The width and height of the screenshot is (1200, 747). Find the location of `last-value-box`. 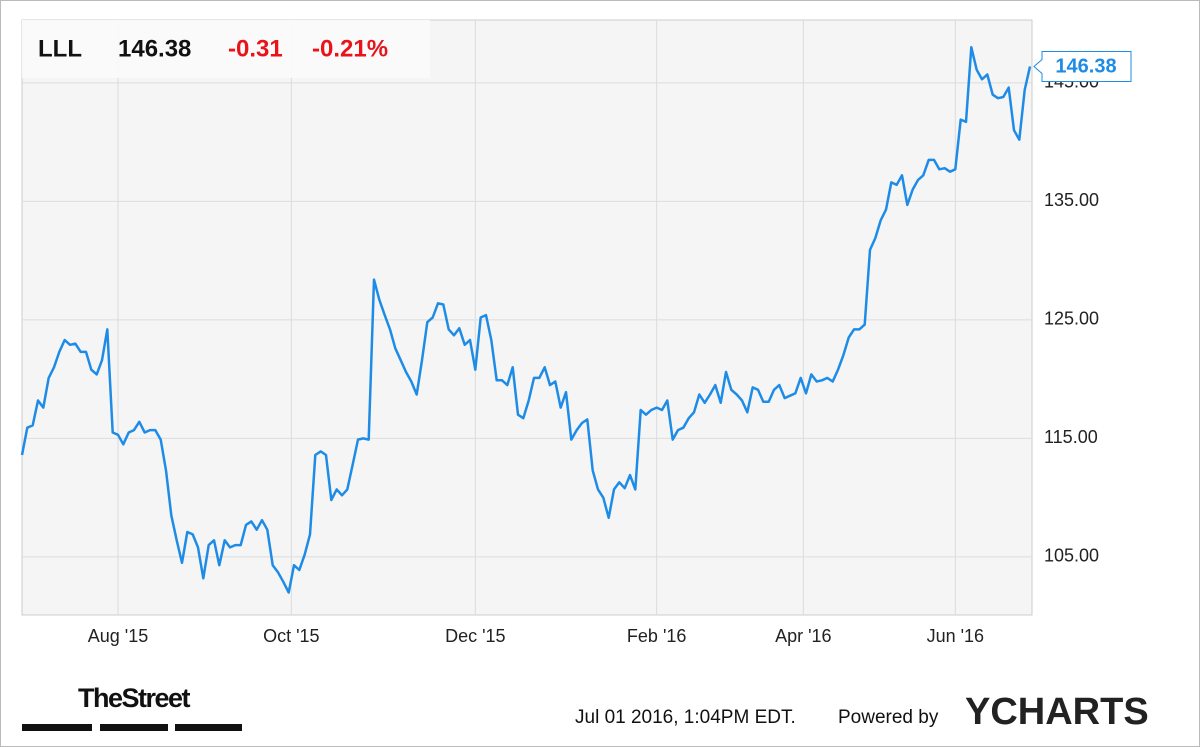

last-value-box is located at coordinates (1082, 66).